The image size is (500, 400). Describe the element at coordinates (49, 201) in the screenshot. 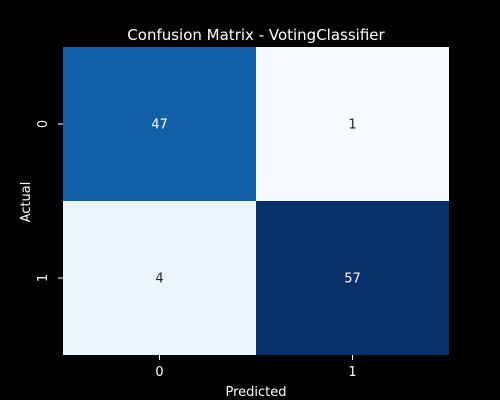

I see `y-axis-ticks: 01` at that location.